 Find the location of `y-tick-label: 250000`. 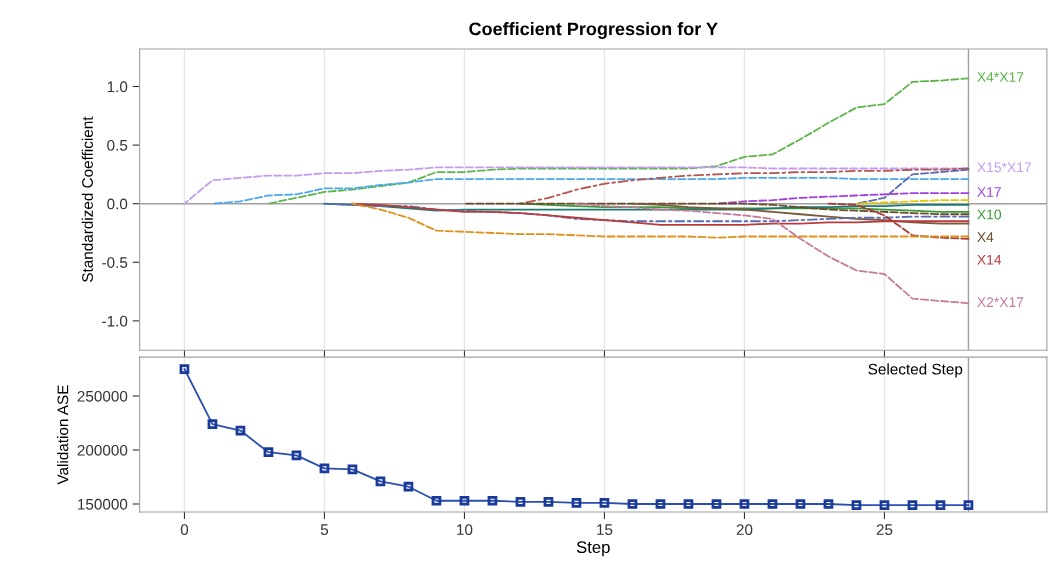

y-tick-label: 250000 is located at coordinates (102, 396).